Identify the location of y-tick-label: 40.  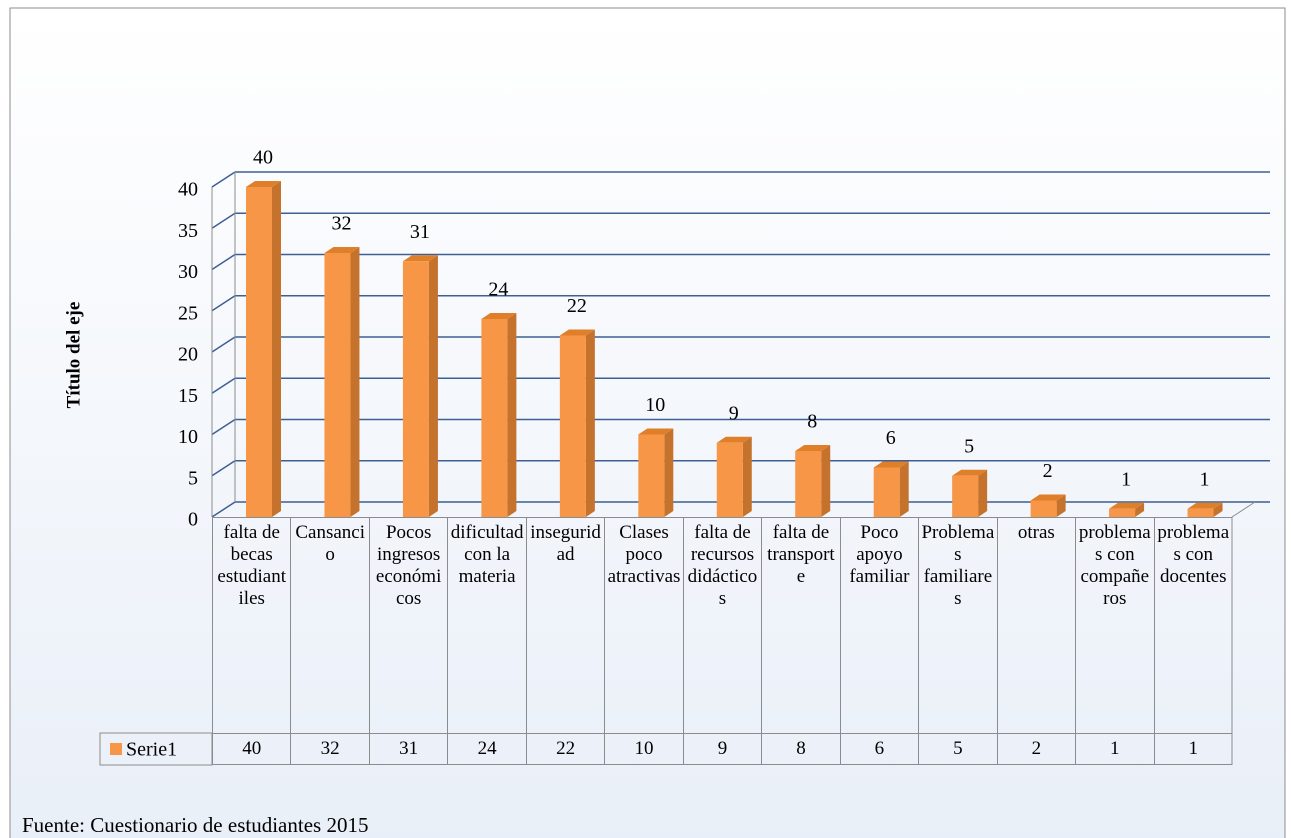
(188, 190).